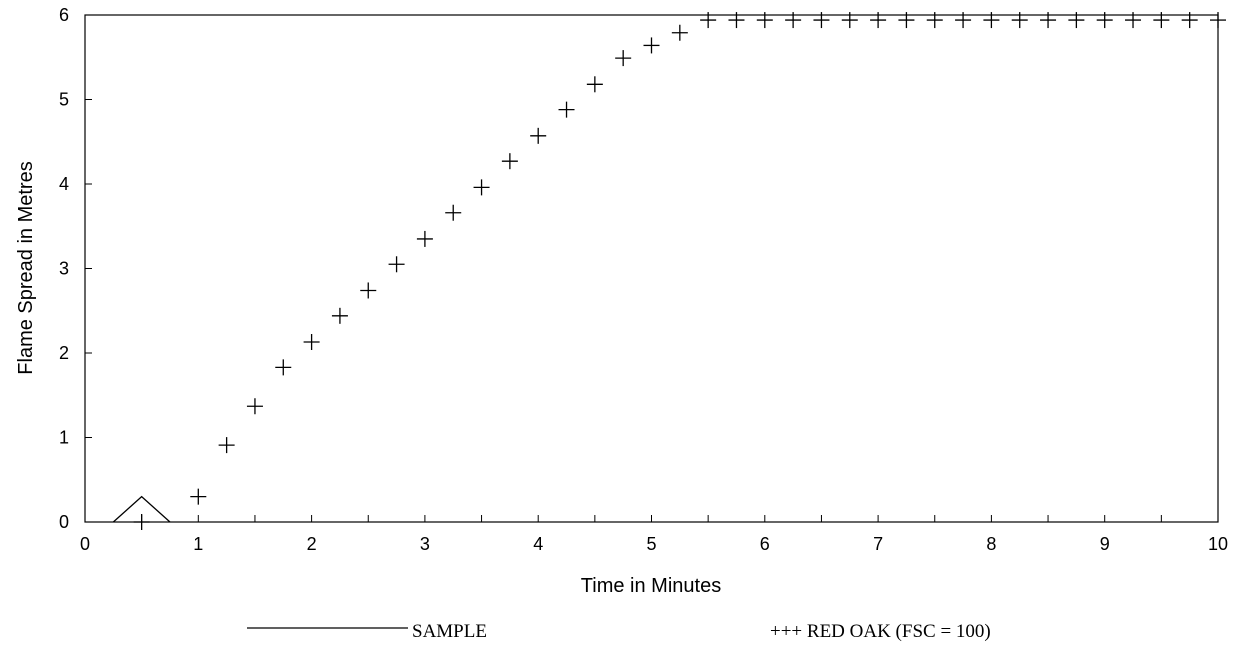 The width and height of the screenshot is (1239, 648). Describe the element at coordinates (141, 509) in the screenshot. I see `sample-series-line` at that location.